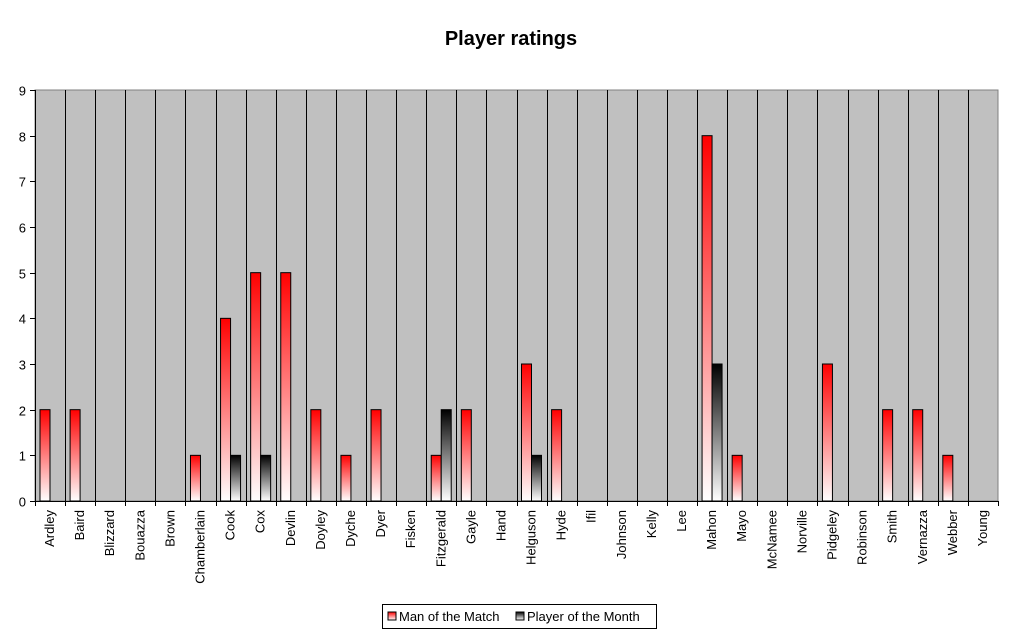  What do you see at coordinates (200, 547) in the screenshot?
I see `category-label: Chamberlain` at bounding box center [200, 547].